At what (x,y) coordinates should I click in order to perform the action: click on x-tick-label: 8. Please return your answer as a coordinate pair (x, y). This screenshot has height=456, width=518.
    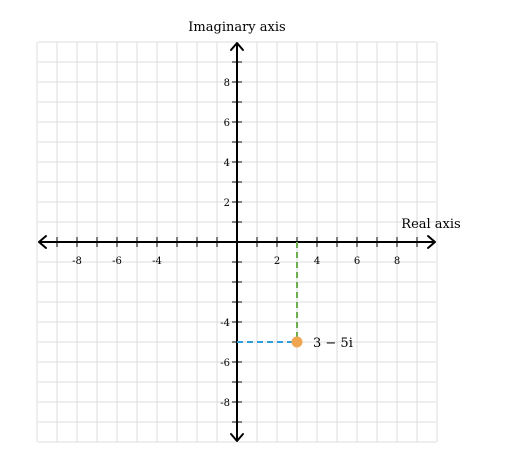
    Looking at the image, I should click on (397, 261).